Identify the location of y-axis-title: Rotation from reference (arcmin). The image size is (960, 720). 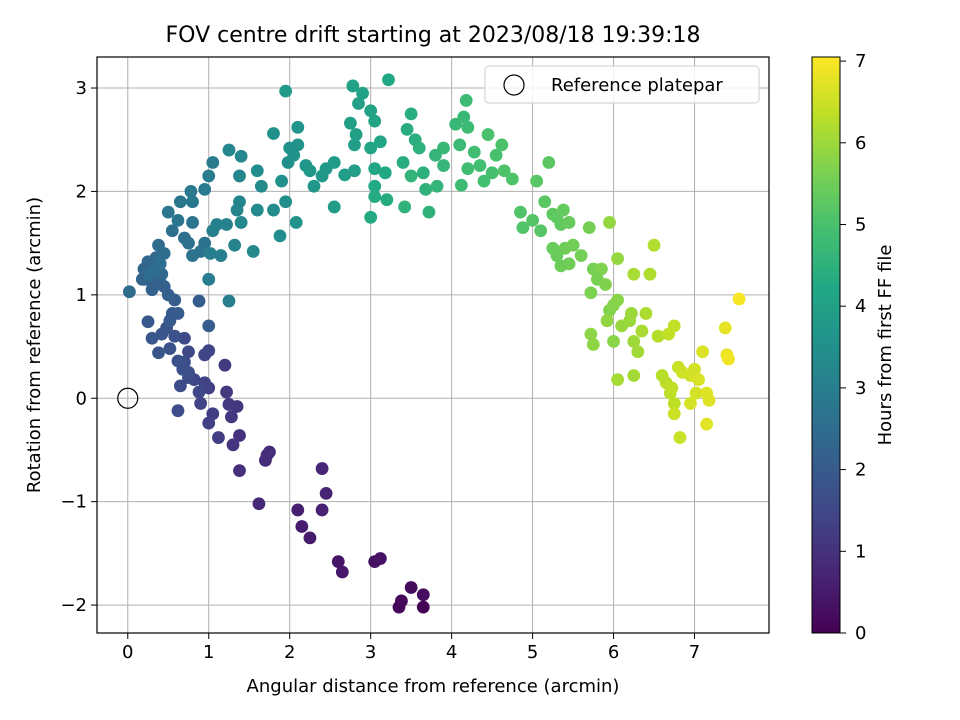
(34, 345).